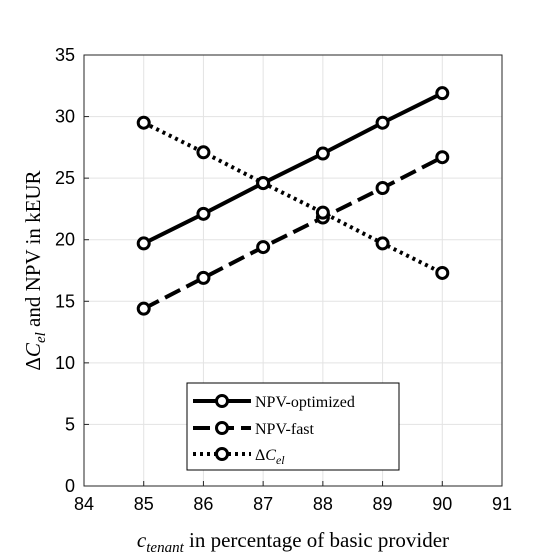  What do you see at coordinates (383, 504) in the screenshot?
I see `x-tick-label-89: 89` at bounding box center [383, 504].